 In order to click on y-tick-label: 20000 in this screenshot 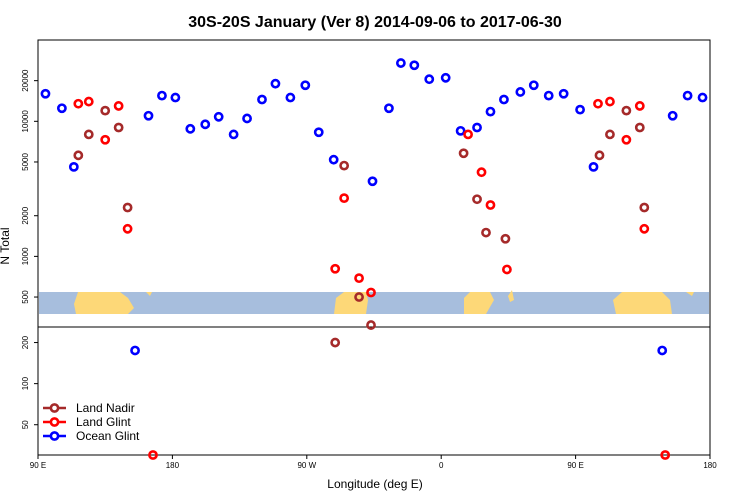, I will do `click(25, 80)`.